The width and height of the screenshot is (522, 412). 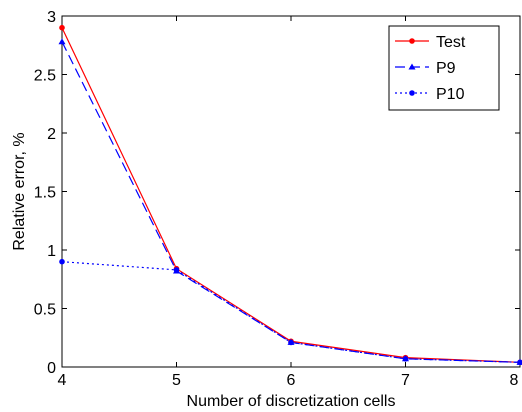 I want to click on x-tick-label: 8, so click(x=514, y=380).